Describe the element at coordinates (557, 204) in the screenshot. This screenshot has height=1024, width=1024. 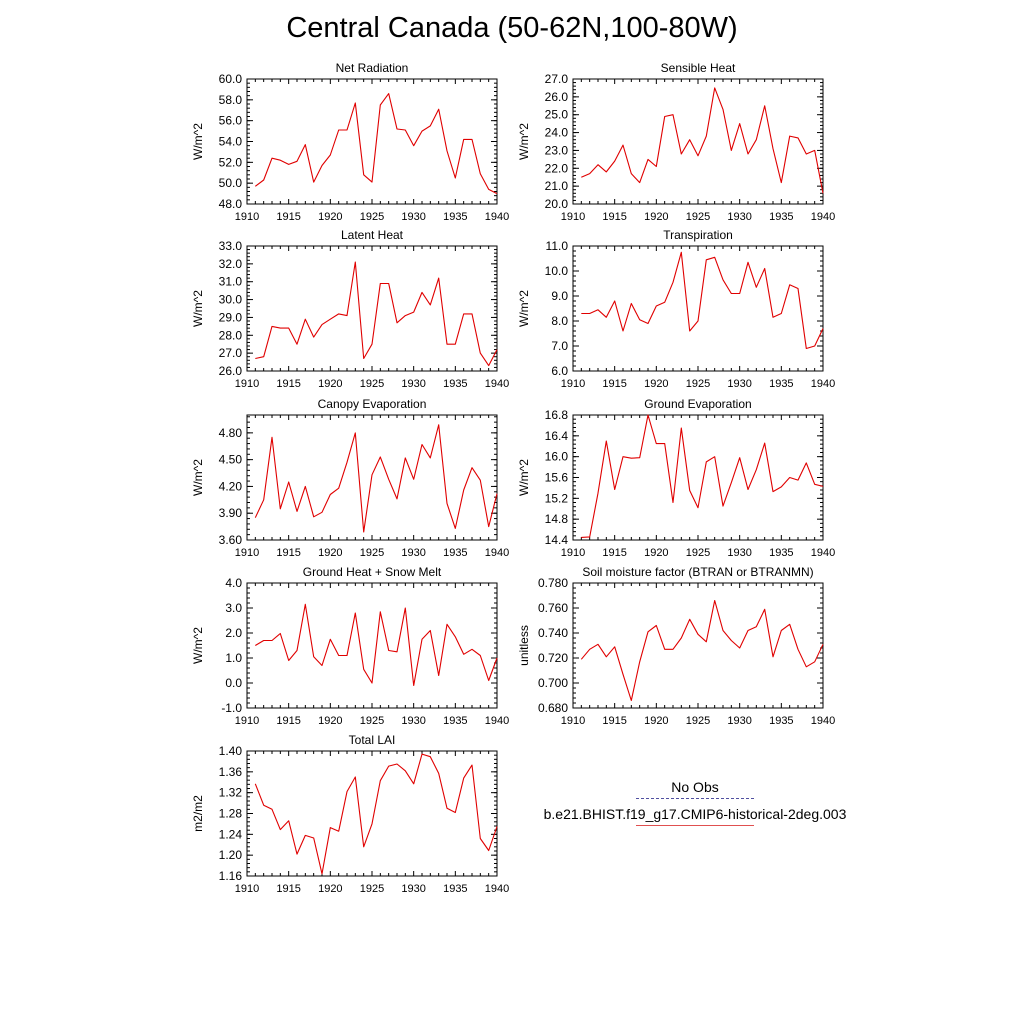
I see `y-tick-label: 20.0` at that location.